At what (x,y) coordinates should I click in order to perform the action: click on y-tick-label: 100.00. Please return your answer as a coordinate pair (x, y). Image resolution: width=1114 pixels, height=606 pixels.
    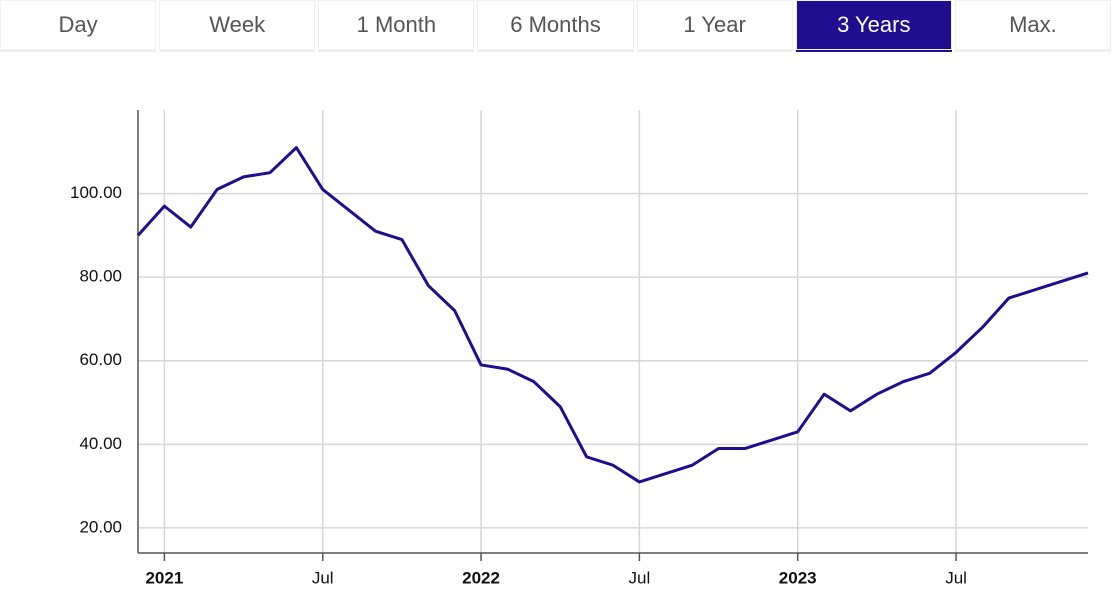
    Looking at the image, I should click on (96, 192).